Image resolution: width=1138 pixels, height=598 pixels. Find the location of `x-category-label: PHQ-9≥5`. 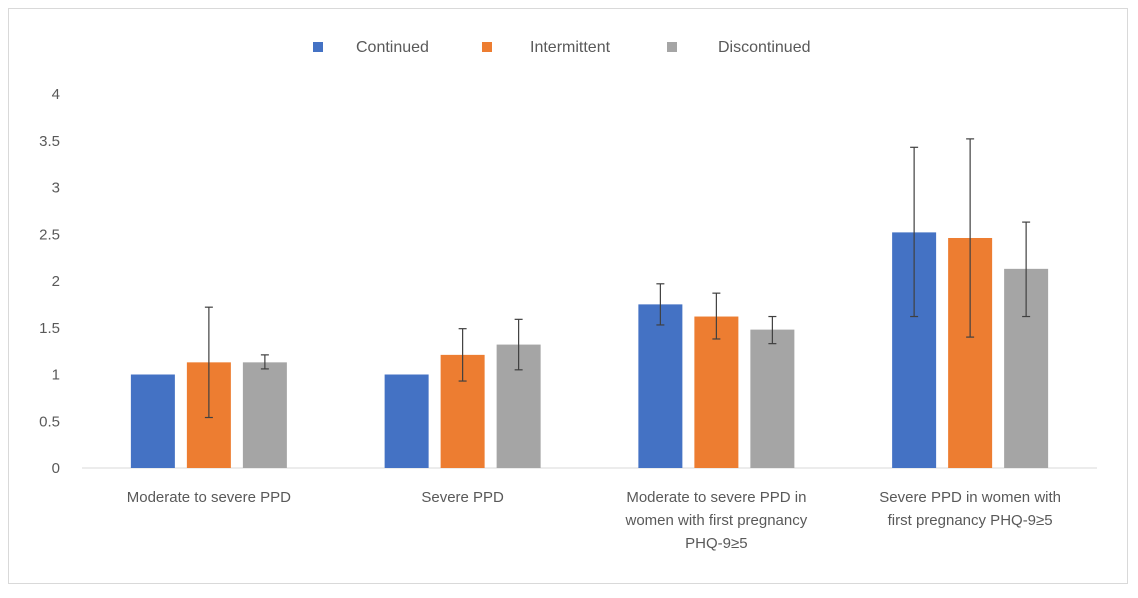

x-category-label: PHQ-9≥5 is located at coordinates (716, 543).